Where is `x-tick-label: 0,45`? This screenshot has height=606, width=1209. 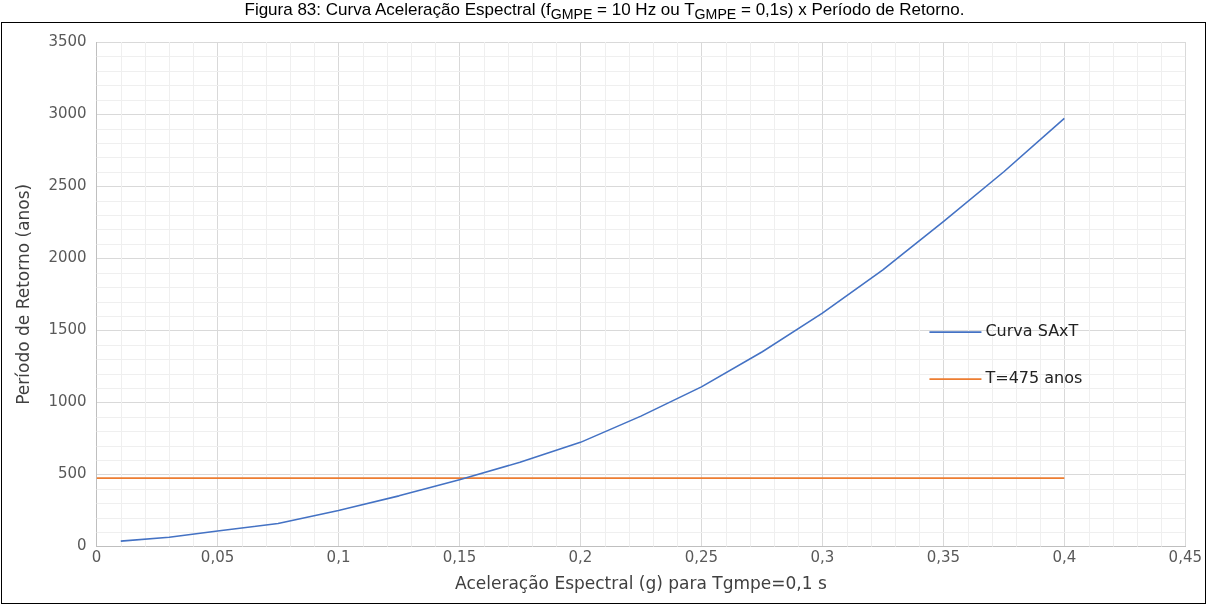 x-tick-label: 0,45 is located at coordinates (1185, 557).